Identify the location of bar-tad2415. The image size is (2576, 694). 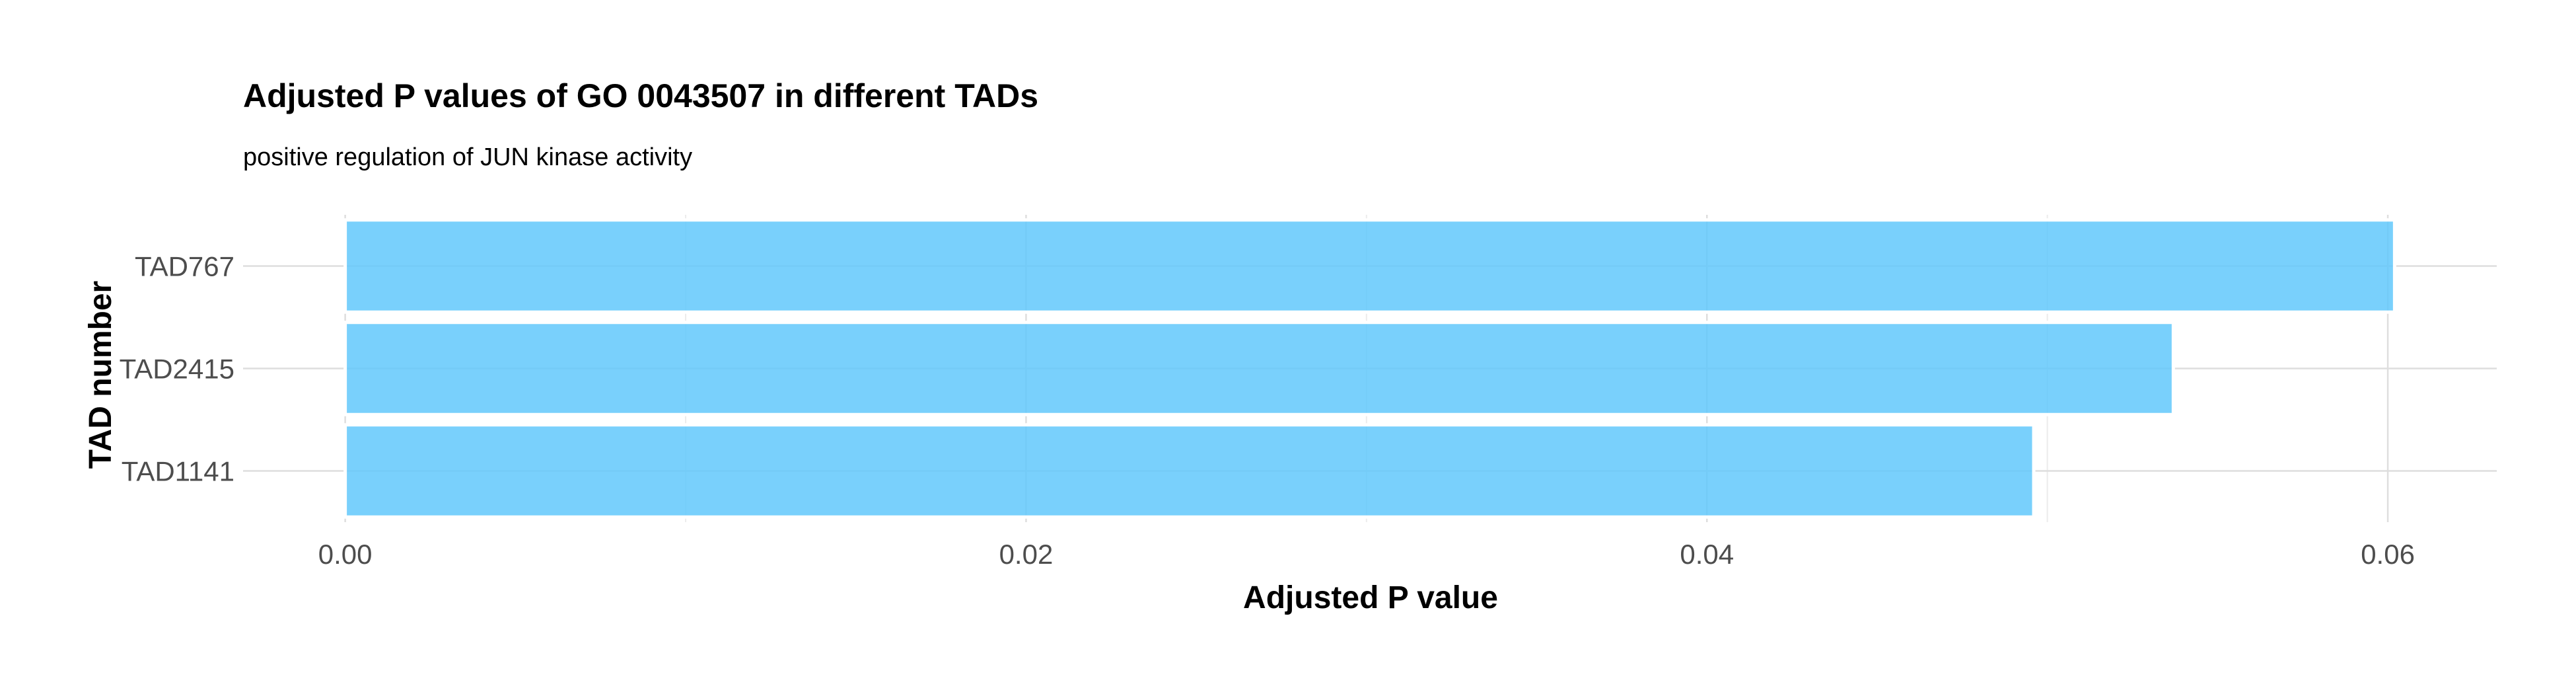
(1259, 368).